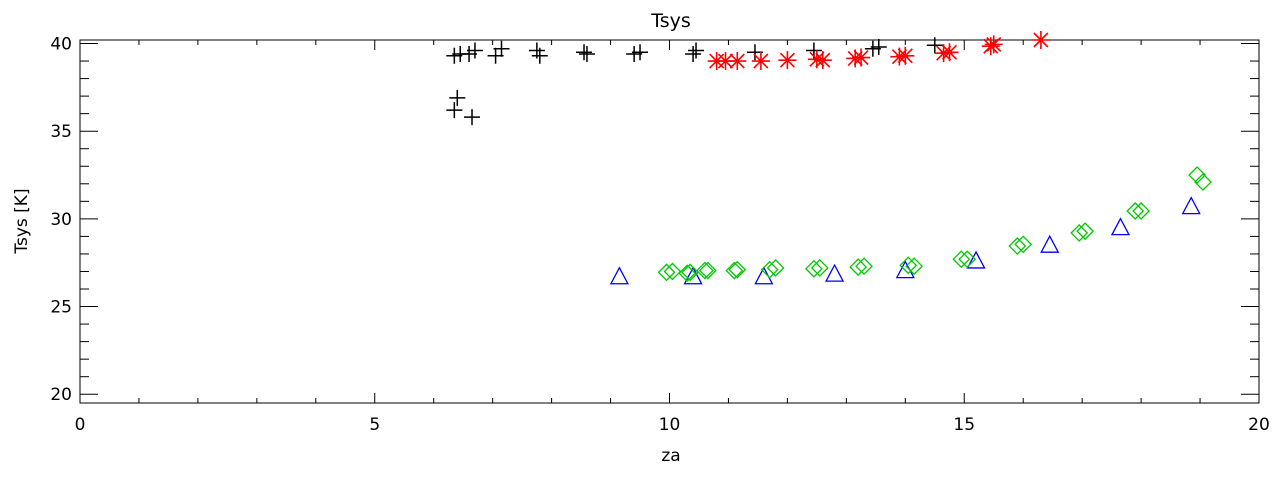 Image resolution: width=1287 pixels, height=477 pixels. What do you see at coordinates (61, 308) in the screenshot?
I see `y-tick-label: 25` at bounding box center [61, 308].